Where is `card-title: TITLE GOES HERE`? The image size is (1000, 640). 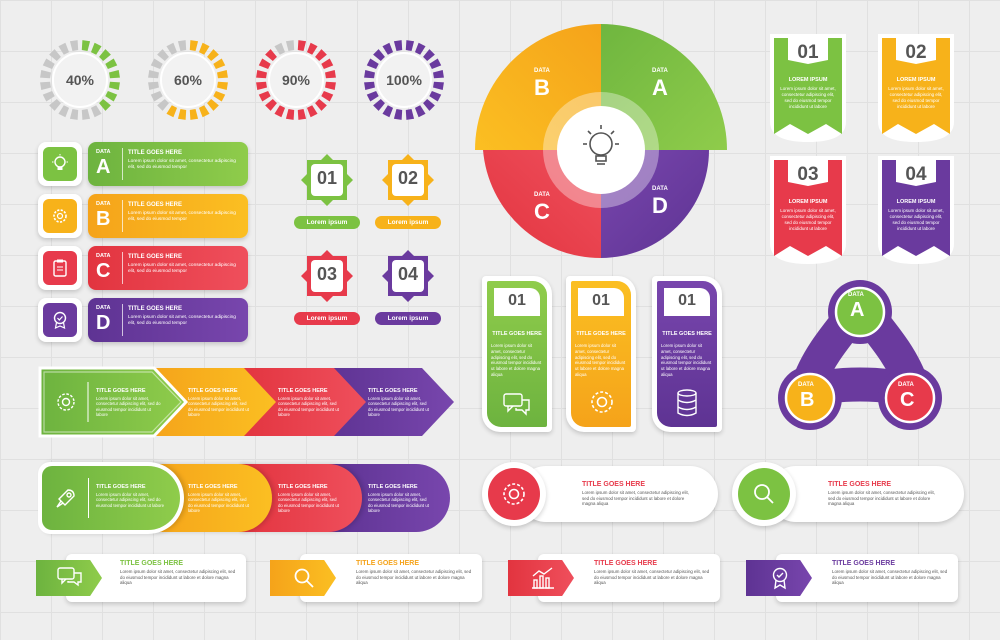
card-title: TITLE GOES HERE is located at coordinates (687, 334).